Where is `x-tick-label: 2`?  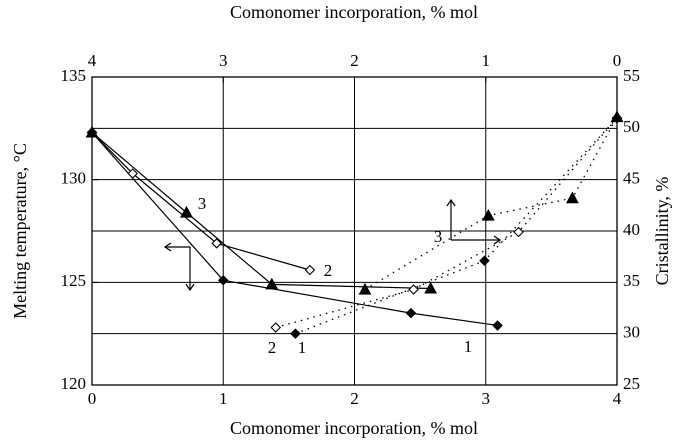
x-tick-label: 2 is located at coordinates (354, 398).